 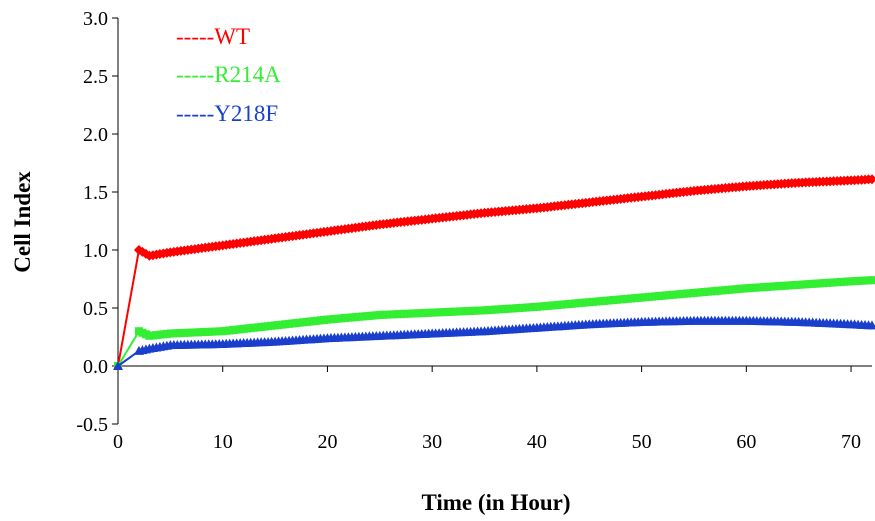 I want to click on y-tick-label: 3.0, so click(x=95, y=19).